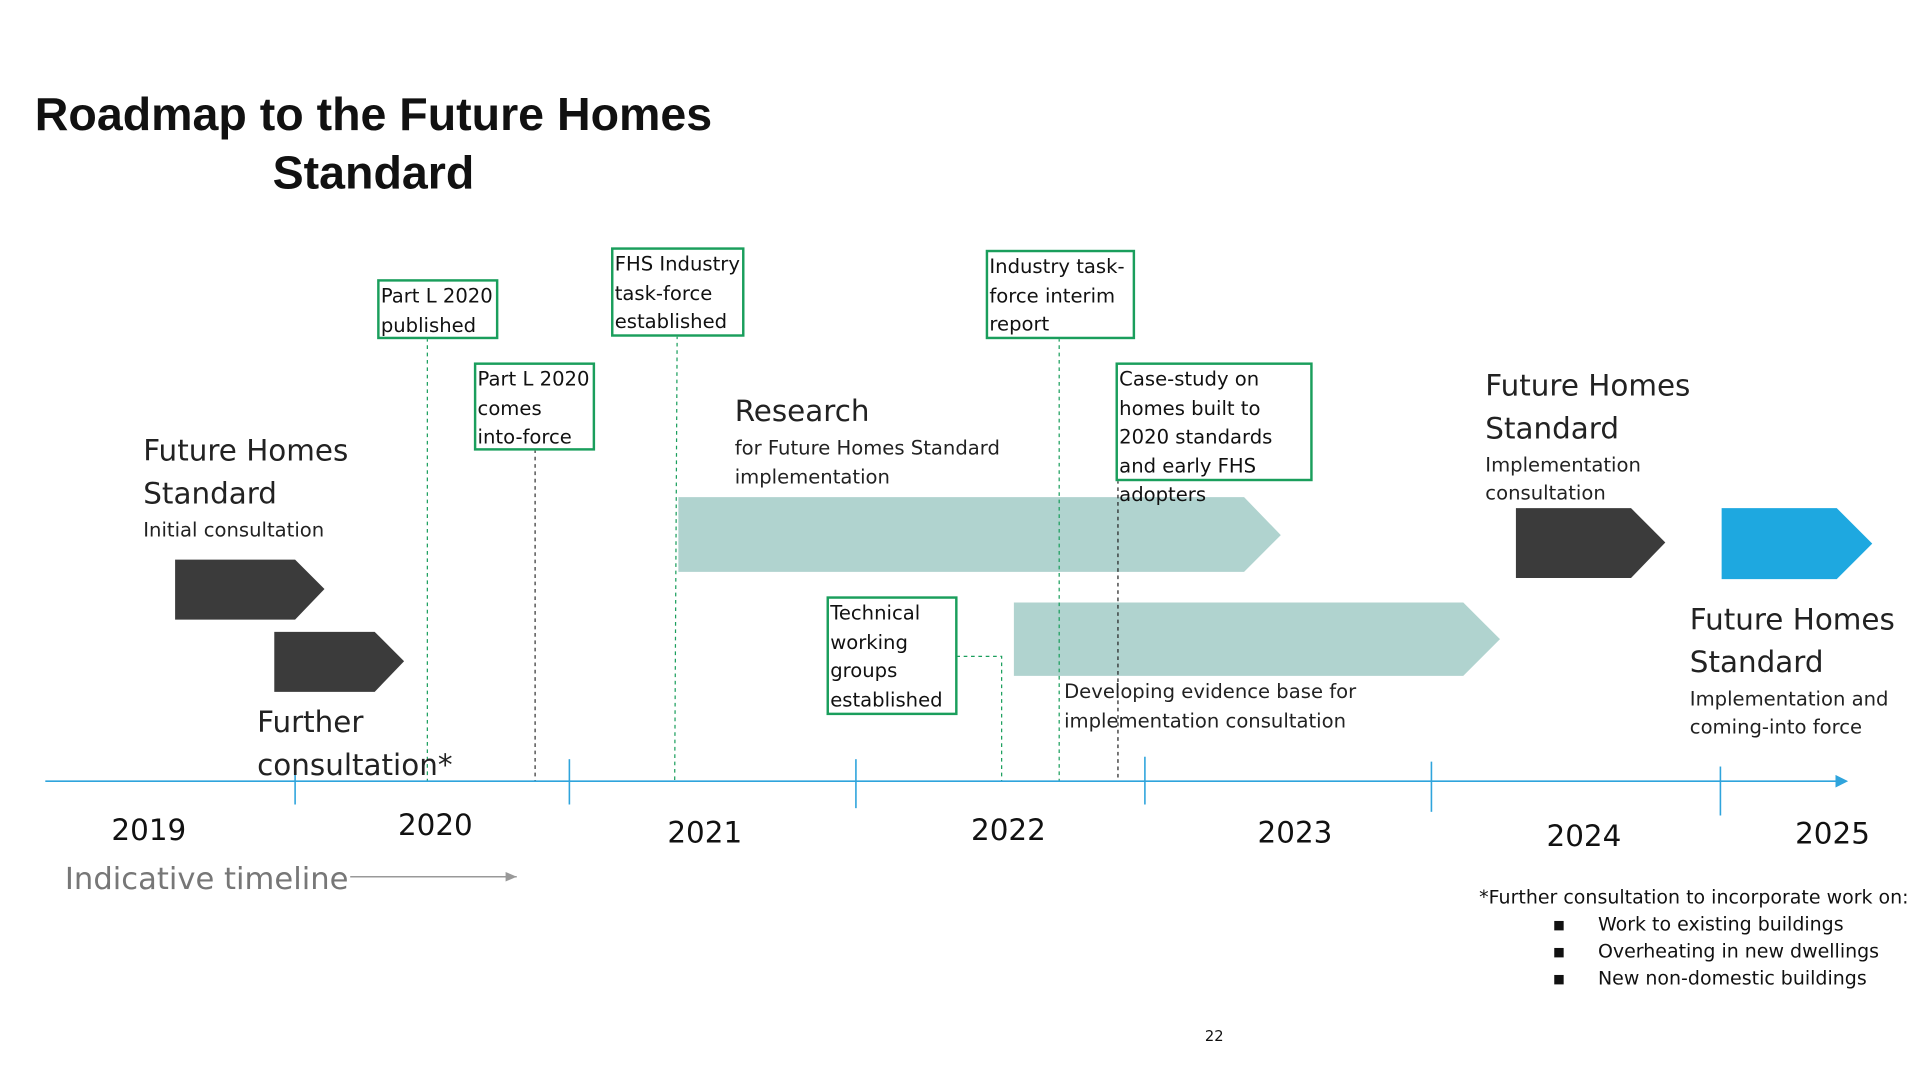 The height and width of the screenshot is (1080, 1920). I want to click on page-title: Roadmap to the Future Homes Standard, so click(373, 144).